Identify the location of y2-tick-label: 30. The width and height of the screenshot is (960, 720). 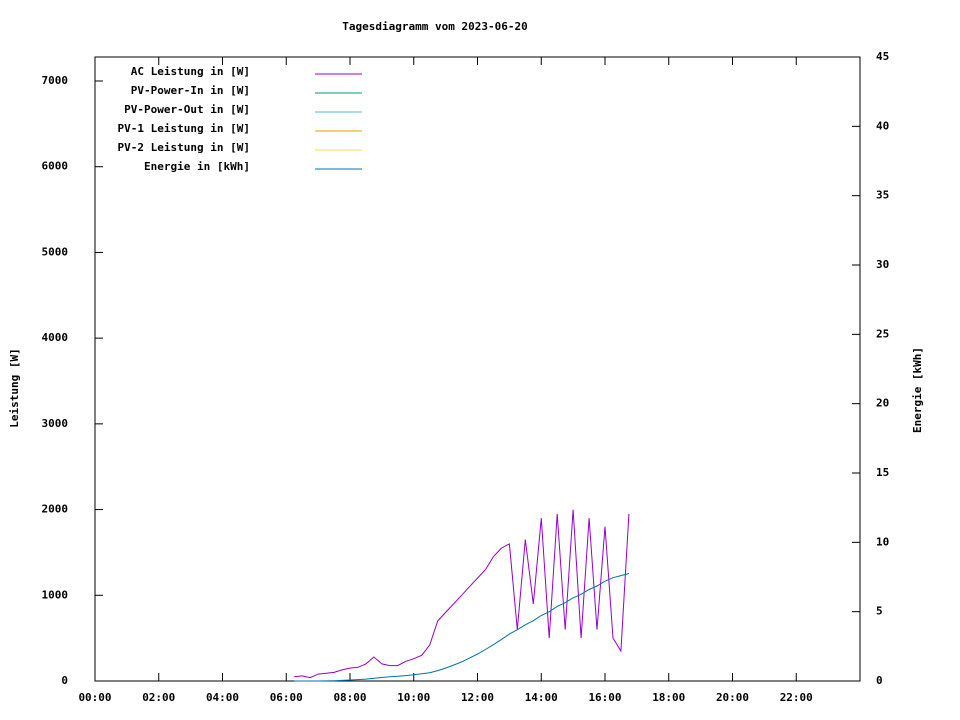
(882, 264).